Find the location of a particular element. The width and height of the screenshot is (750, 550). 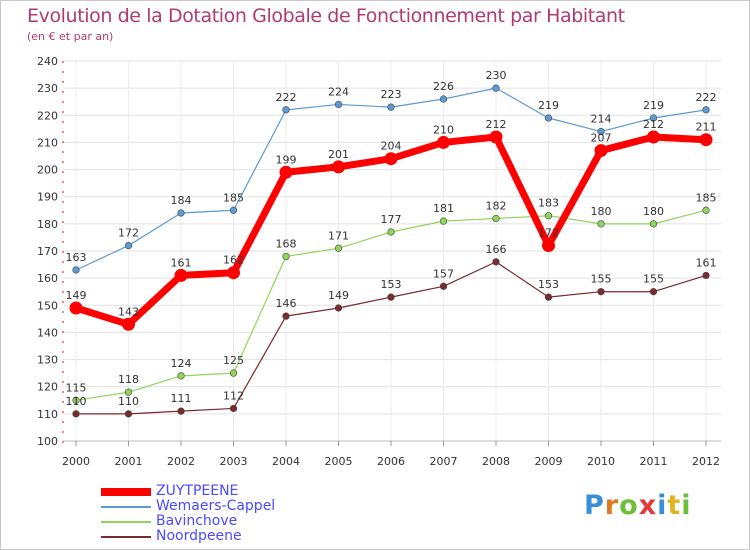

data-label: 214 is located at coordinates (601, 119).